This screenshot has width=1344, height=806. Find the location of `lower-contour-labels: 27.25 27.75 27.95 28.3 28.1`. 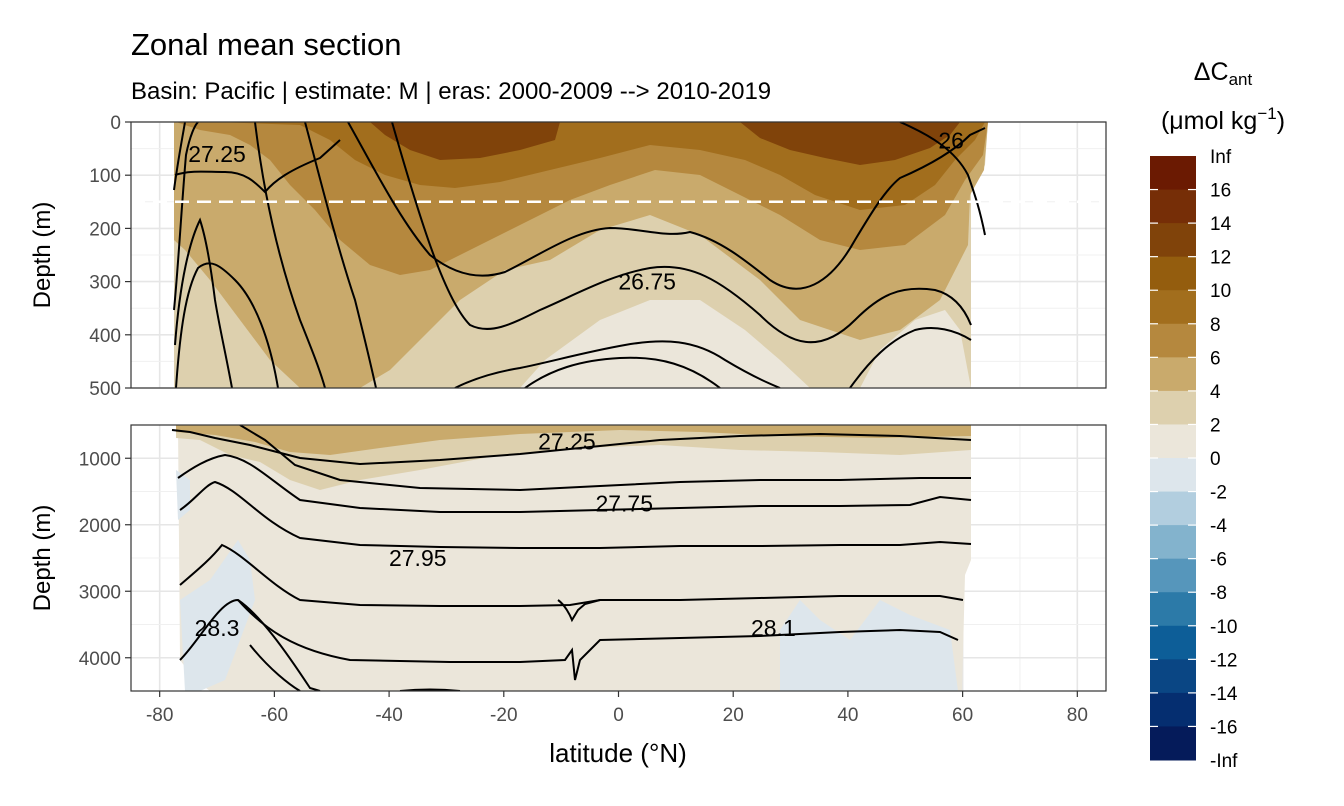

lower-contour-labels: 27.25 27.75 27.95 28.3 28.1 is located at coordinates (495, 535).